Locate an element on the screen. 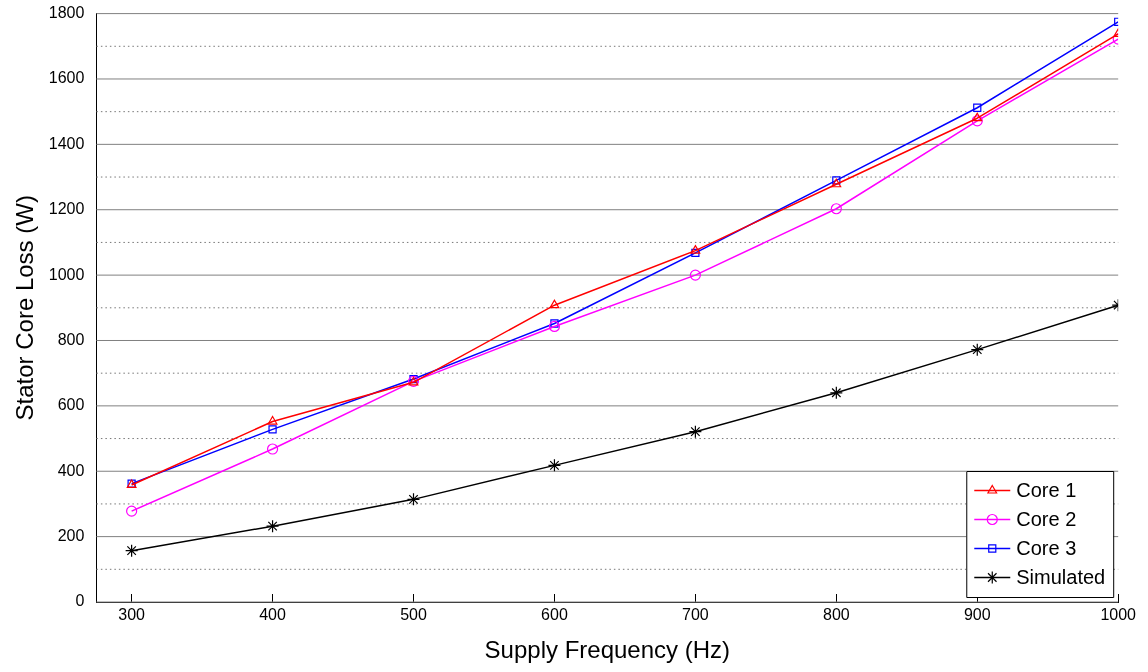  y-tick-label: 400 is located at coordinates (71, 470).